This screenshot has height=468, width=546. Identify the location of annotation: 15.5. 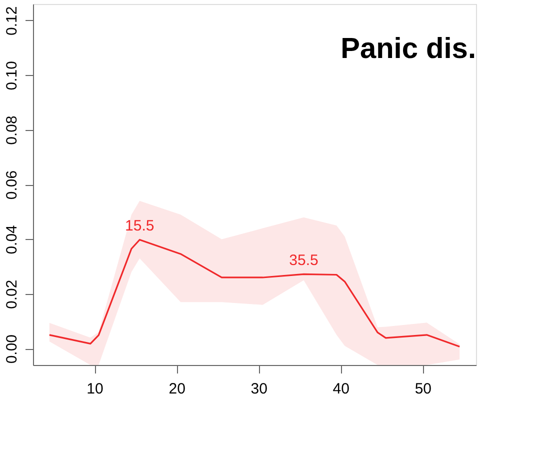
(139, 226).